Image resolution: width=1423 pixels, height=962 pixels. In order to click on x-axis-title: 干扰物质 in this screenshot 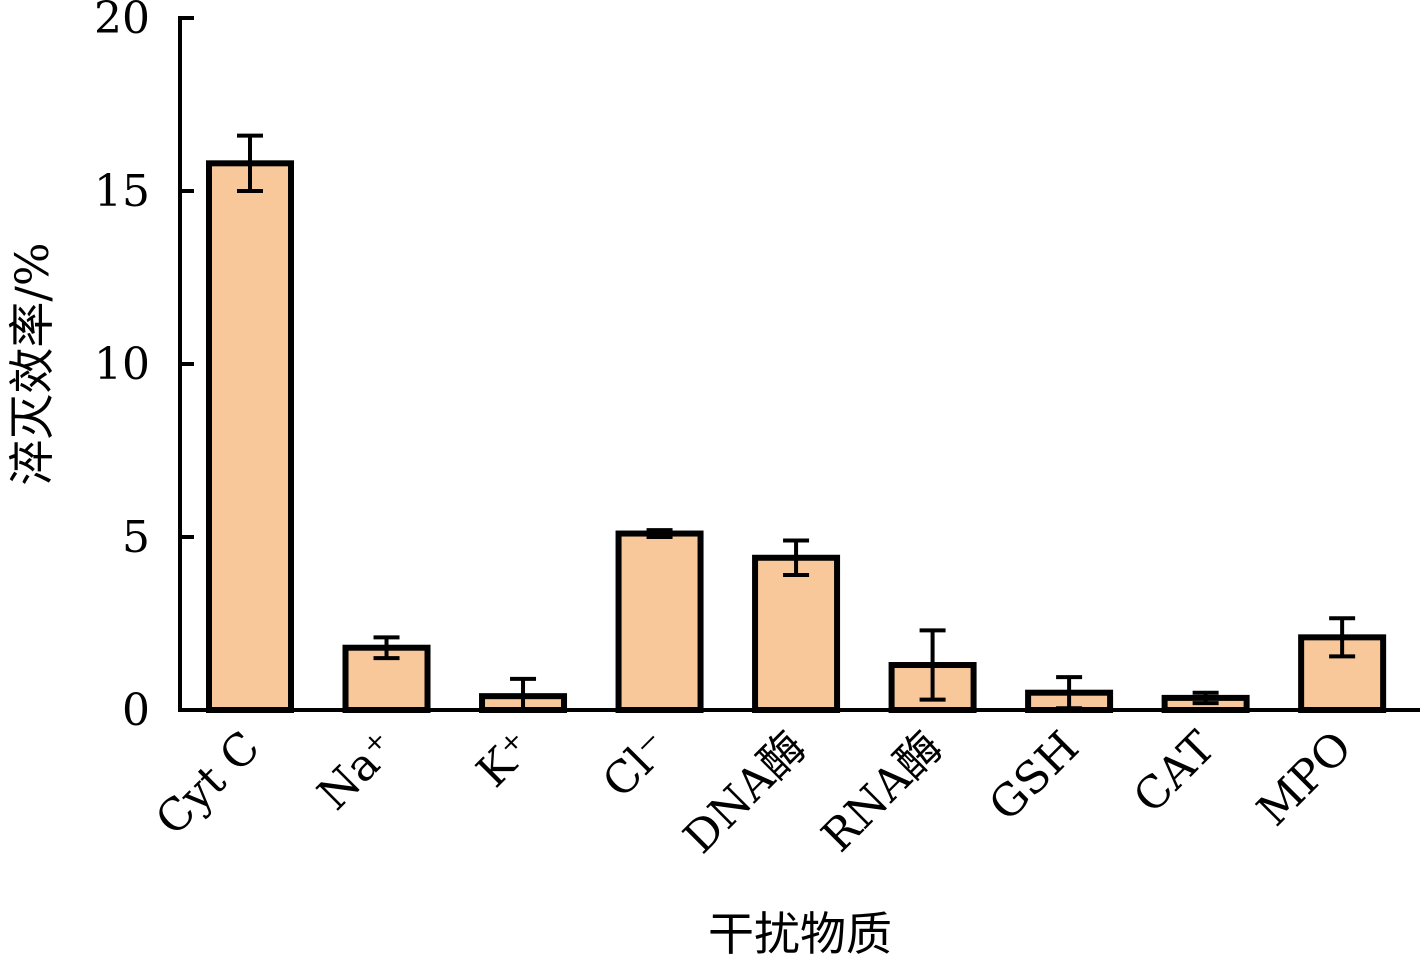, I will do `click(800, 934)`.